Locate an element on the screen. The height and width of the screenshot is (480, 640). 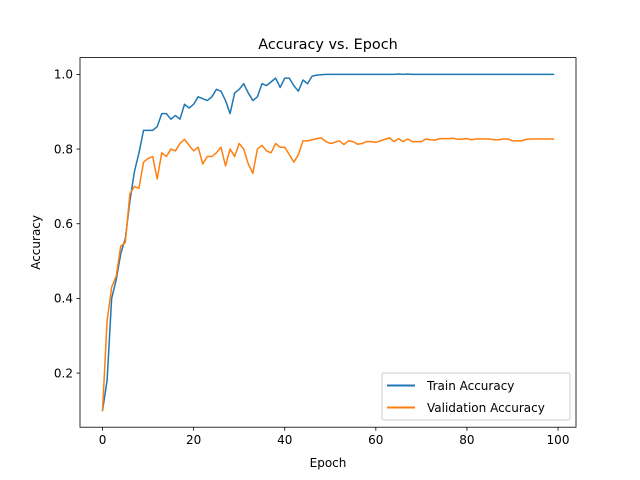
y-tick-label: 0.6 is located at coordinates (63, 224).